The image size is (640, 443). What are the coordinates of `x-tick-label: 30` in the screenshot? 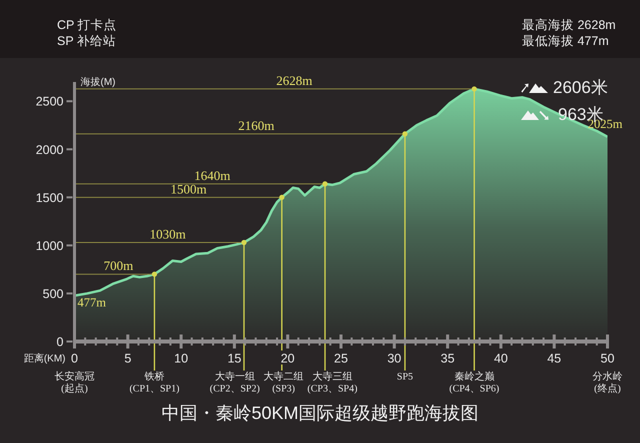 It's located at (394, 359).